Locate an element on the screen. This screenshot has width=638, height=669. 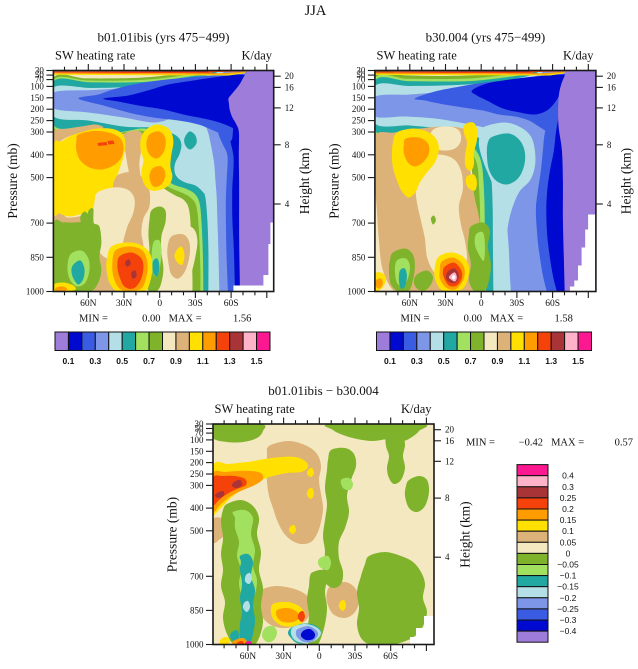
svg-text: 1000 is located at coordinates (35, 292).